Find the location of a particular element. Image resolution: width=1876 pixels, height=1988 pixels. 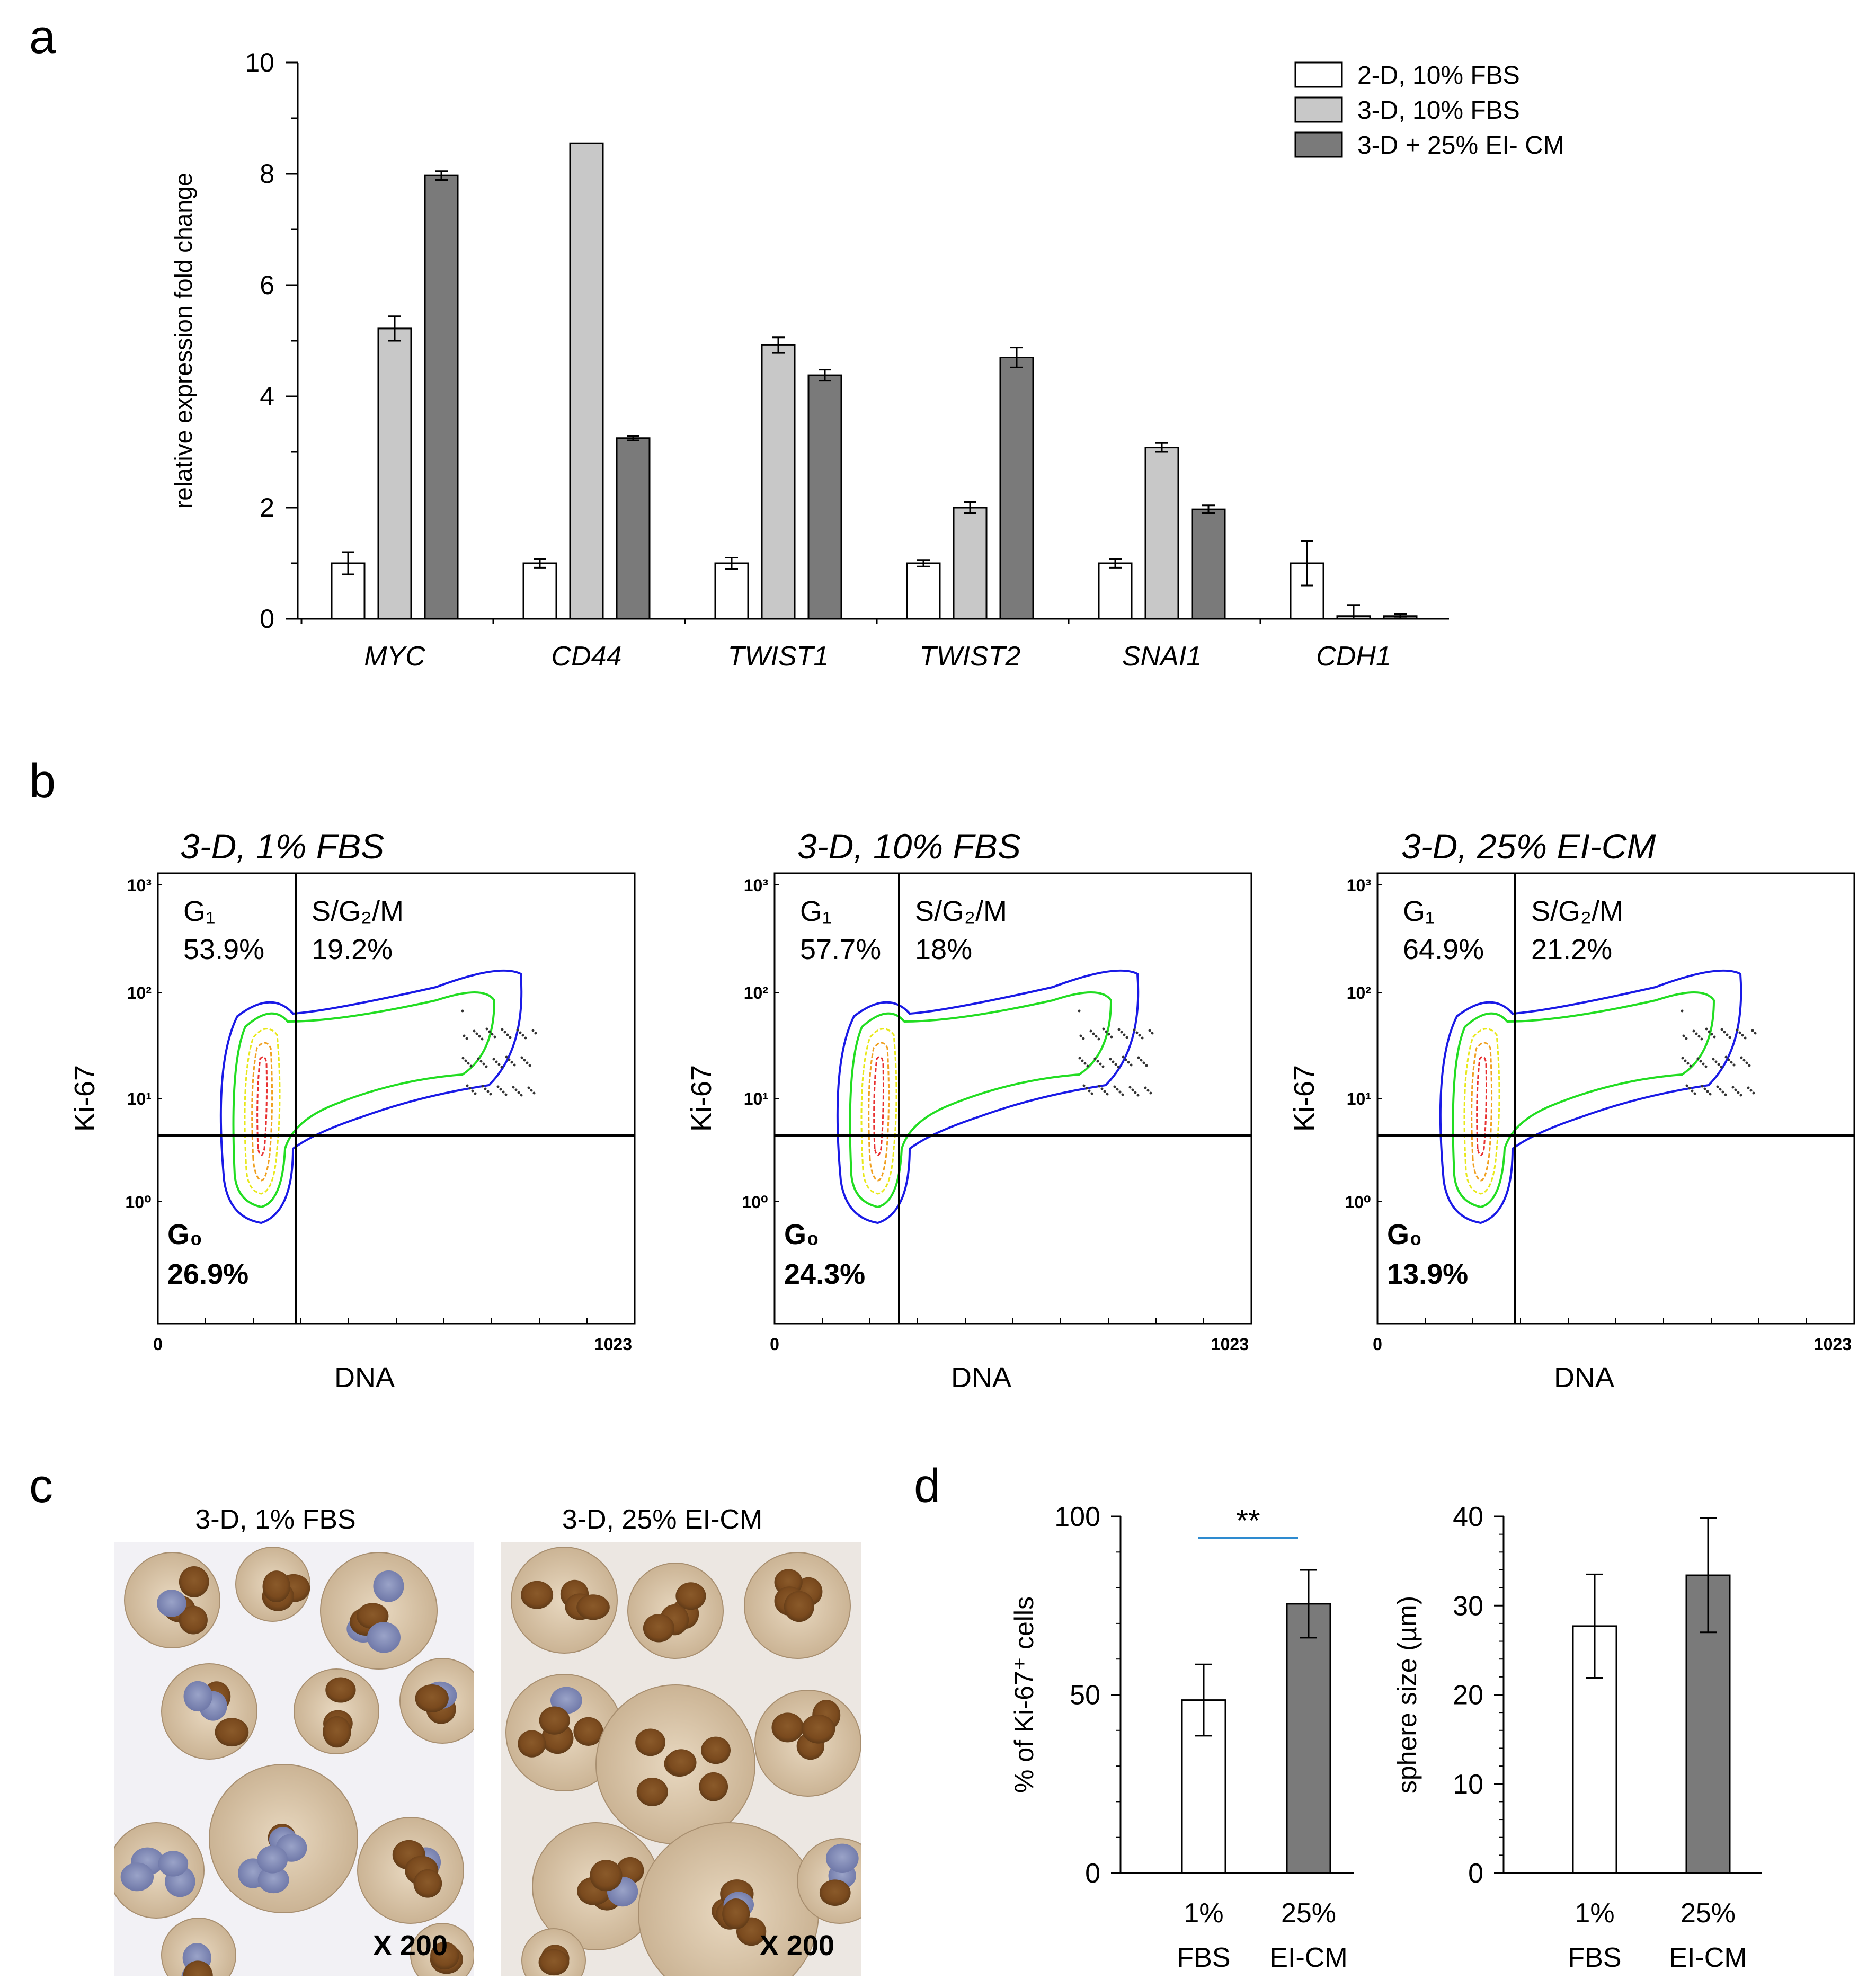

panel-label-a: a is located at coordinates (42, 37).